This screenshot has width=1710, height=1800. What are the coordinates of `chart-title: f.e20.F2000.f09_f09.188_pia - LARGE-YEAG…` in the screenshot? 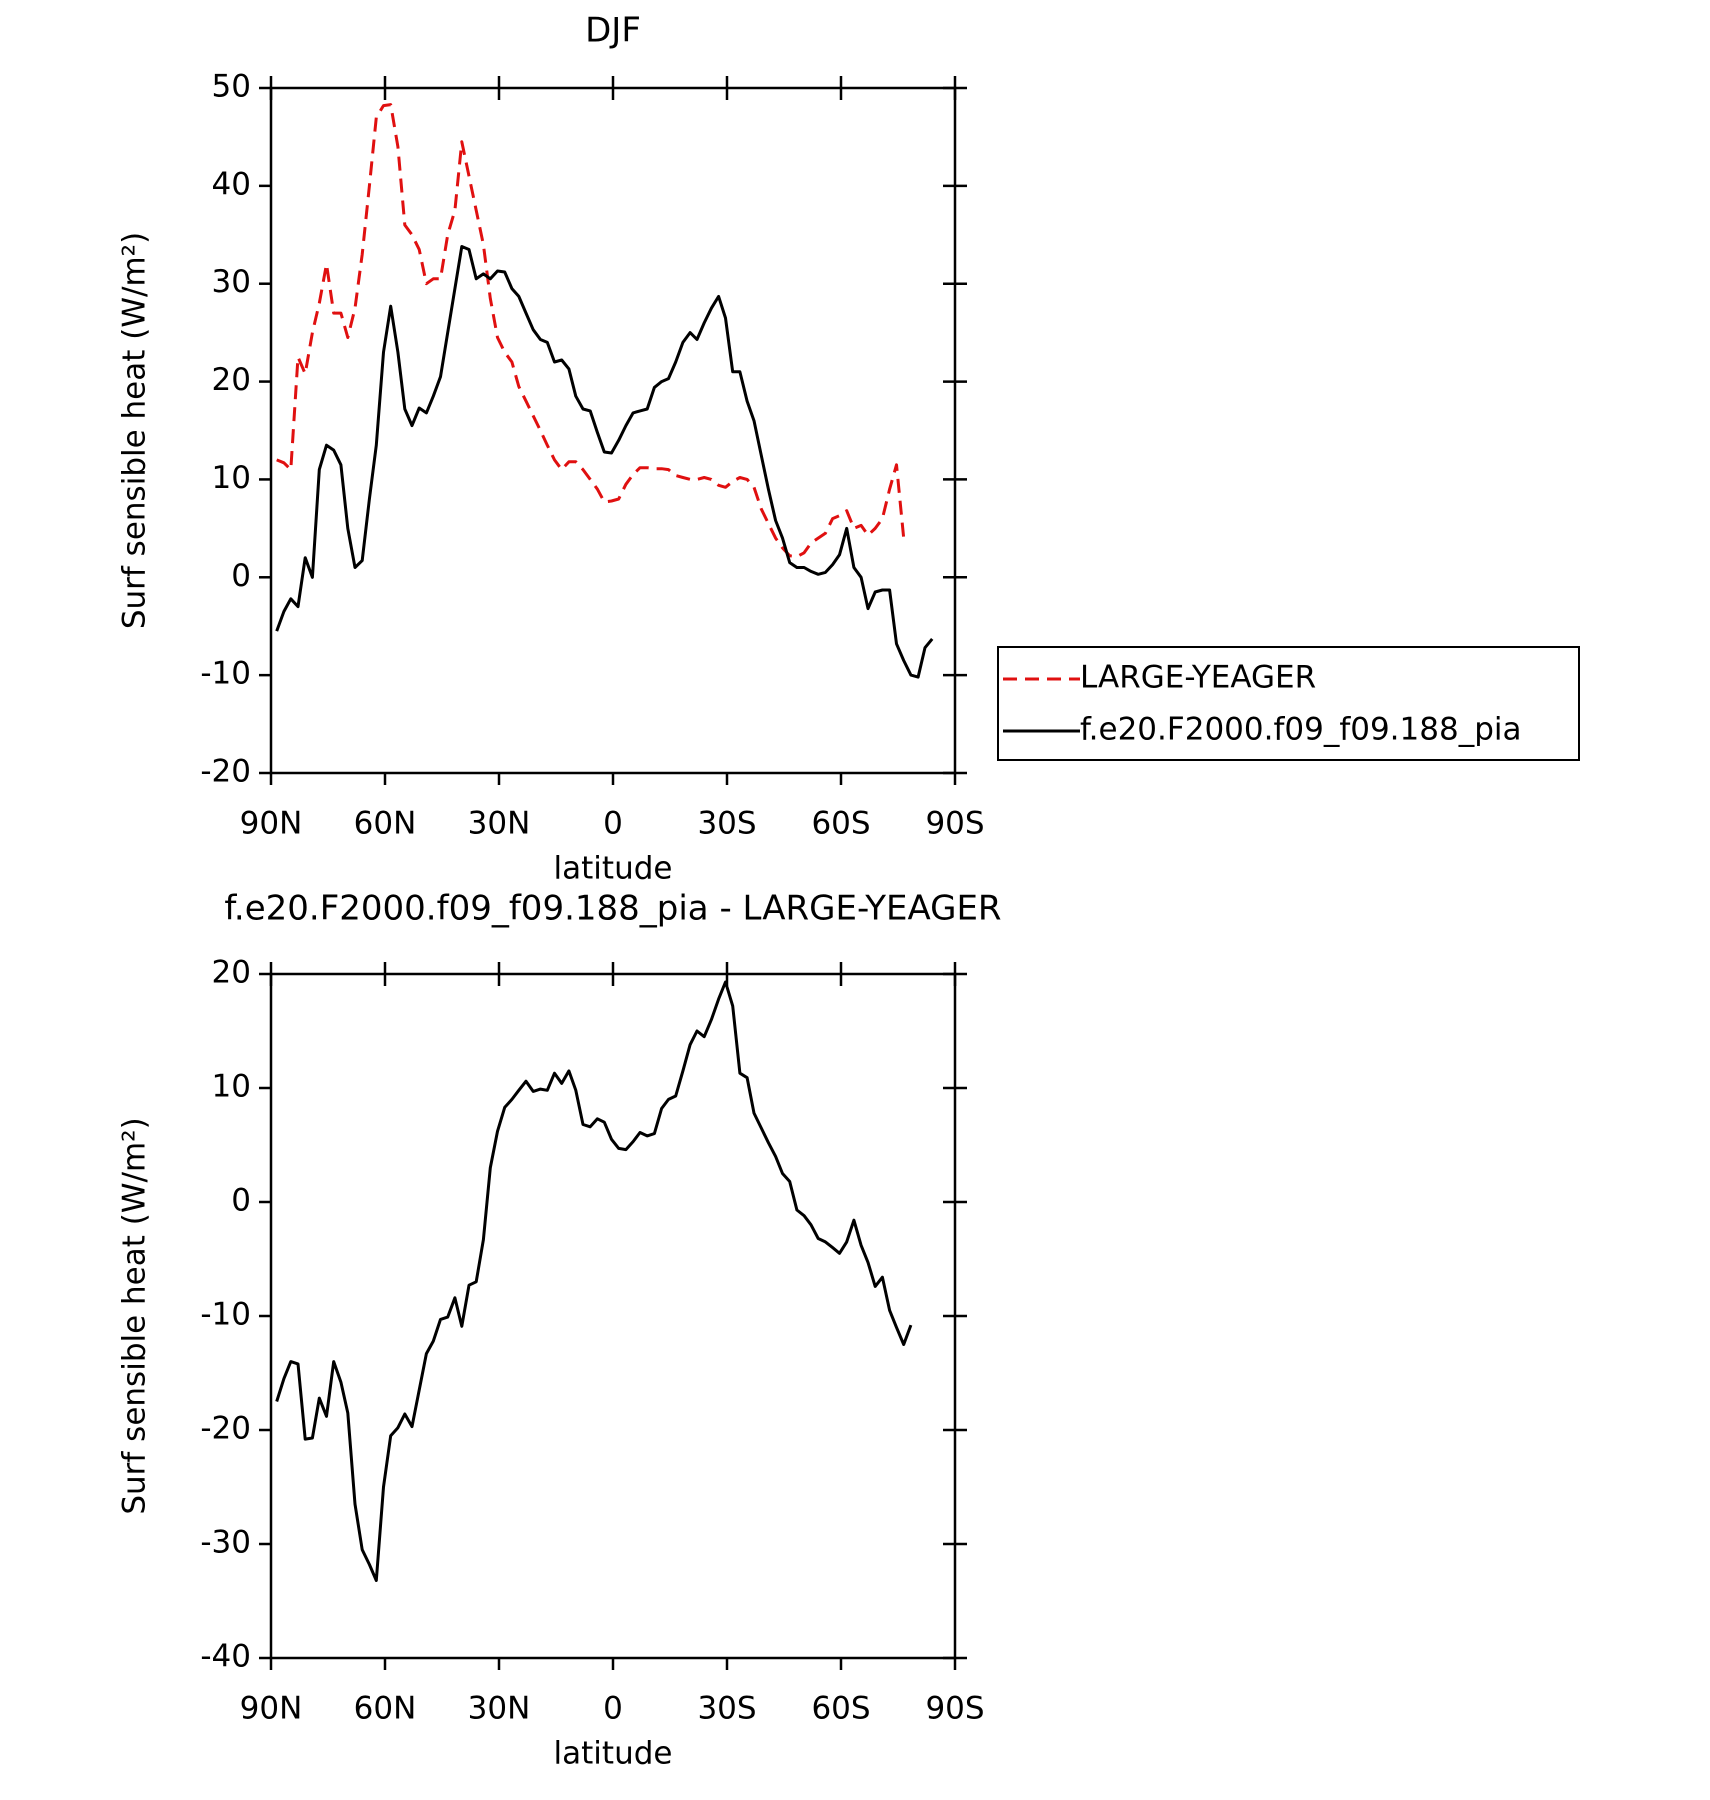 It's located at (612, 909).